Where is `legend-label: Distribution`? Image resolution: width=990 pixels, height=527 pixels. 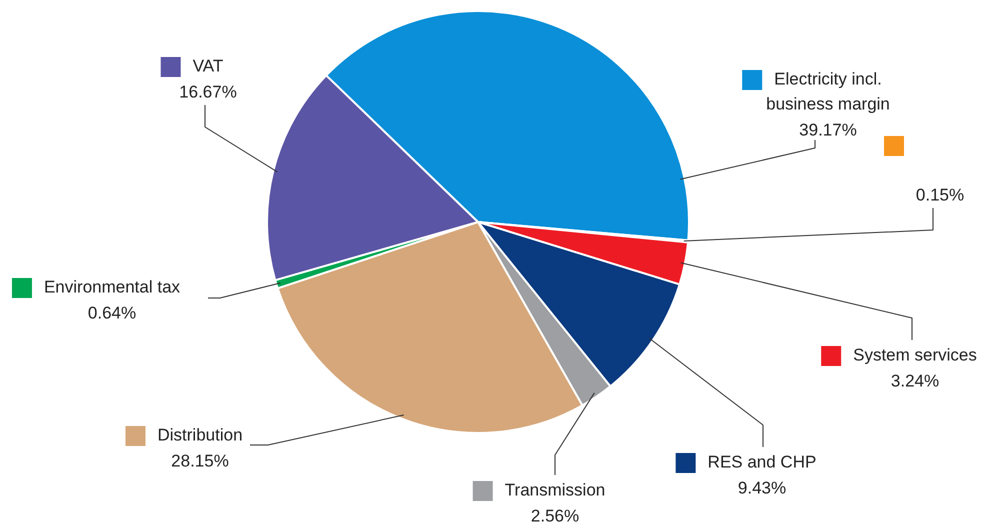
legend-label: Distribution is located at coordinates (200, 435).